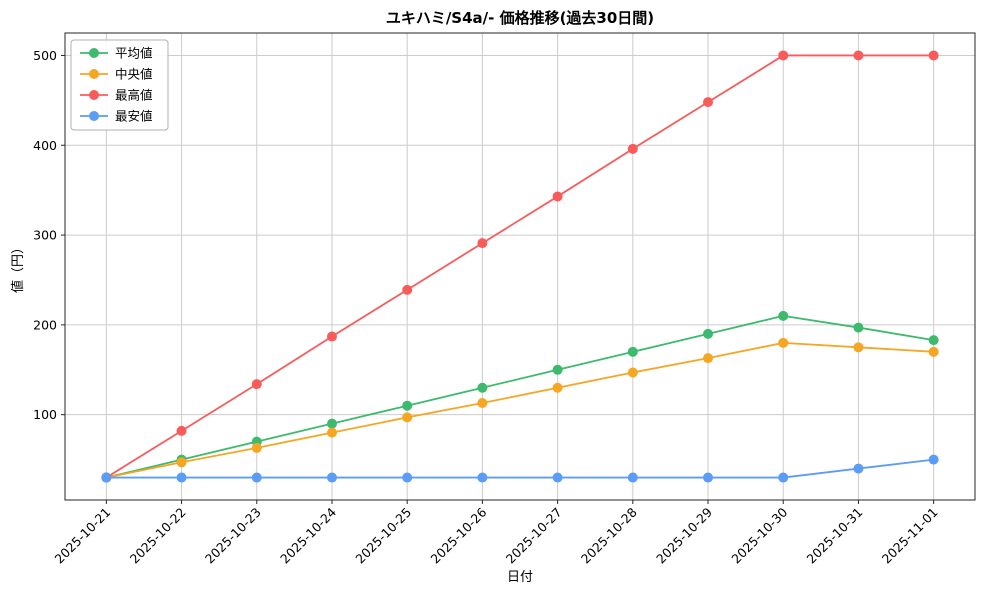  What do you see at coordinates (119, 85) in the screenshot?
I see `legend-box` at bounding box center [119, 85].